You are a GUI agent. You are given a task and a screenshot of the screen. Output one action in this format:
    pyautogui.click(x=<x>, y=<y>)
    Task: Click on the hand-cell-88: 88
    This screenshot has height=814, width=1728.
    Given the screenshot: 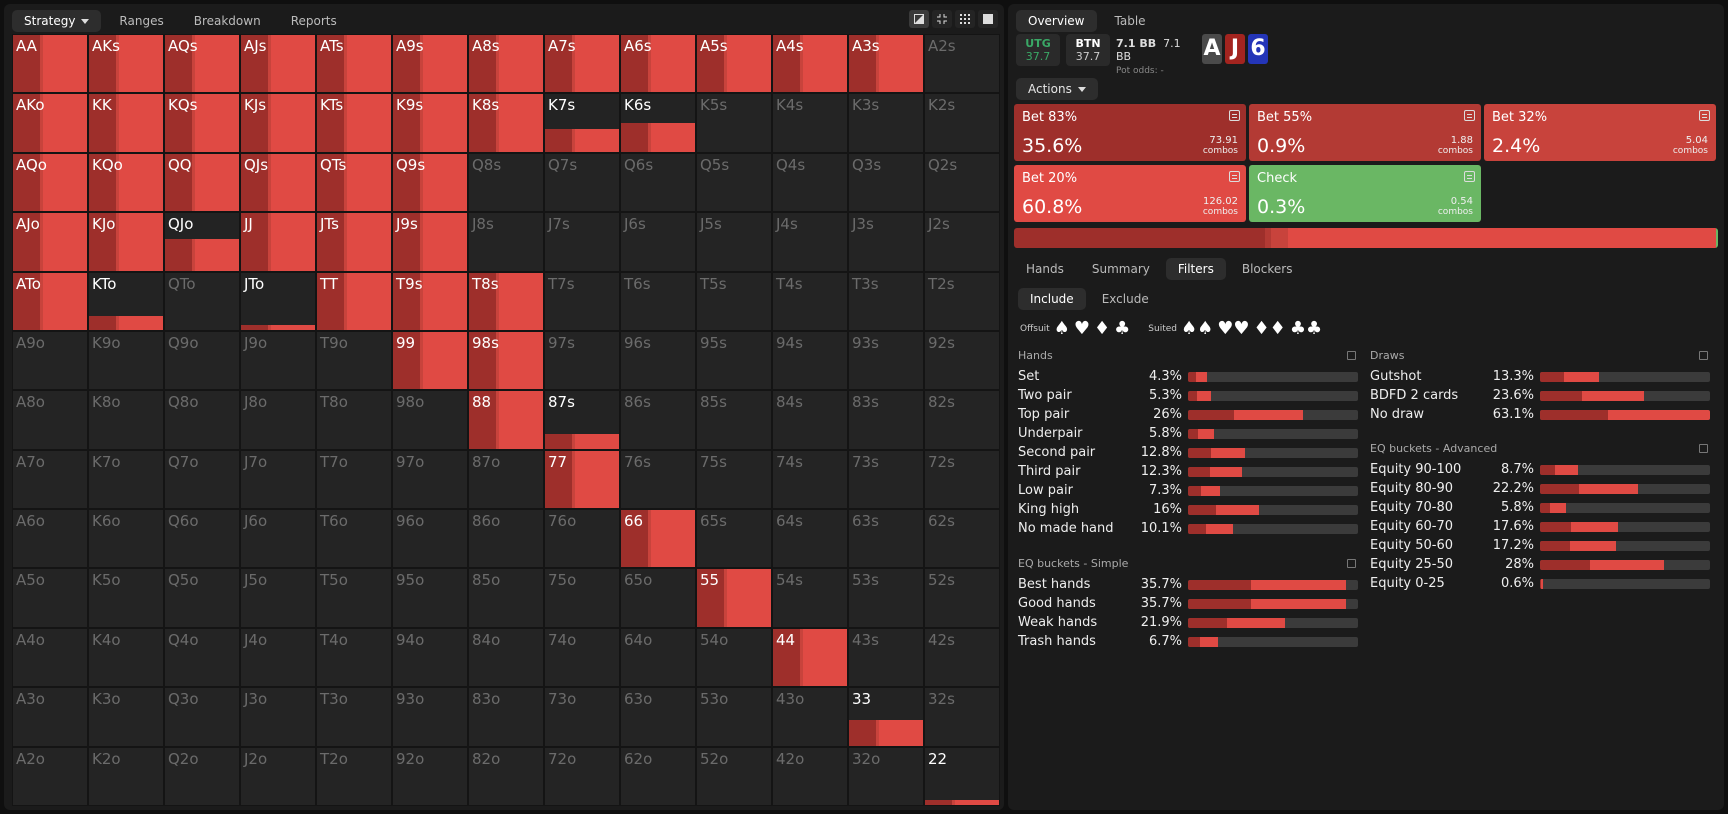 What is the action you would take?
    pyautogui.click(x=506, y=420)
    